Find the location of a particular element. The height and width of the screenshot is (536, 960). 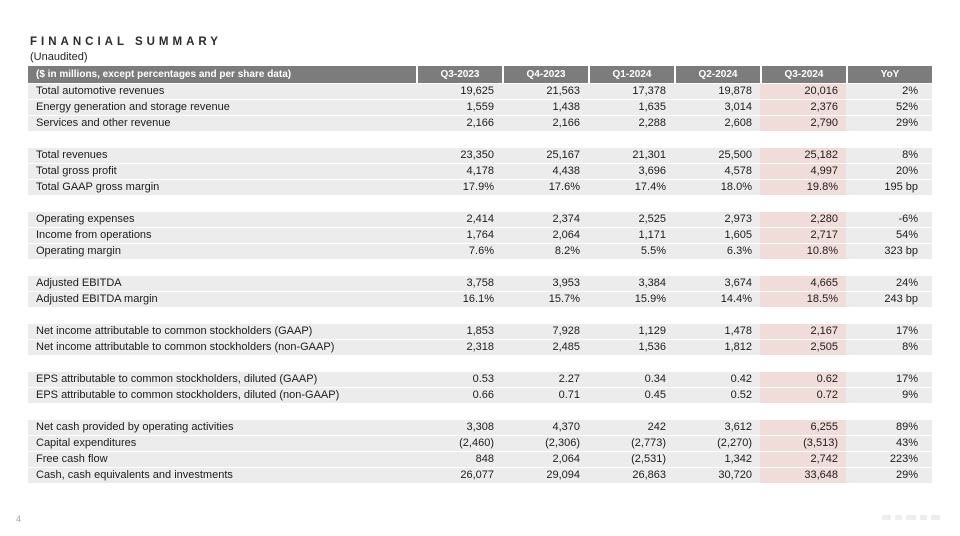

value-cell: 5.5% is located at coordinates (631, 251).